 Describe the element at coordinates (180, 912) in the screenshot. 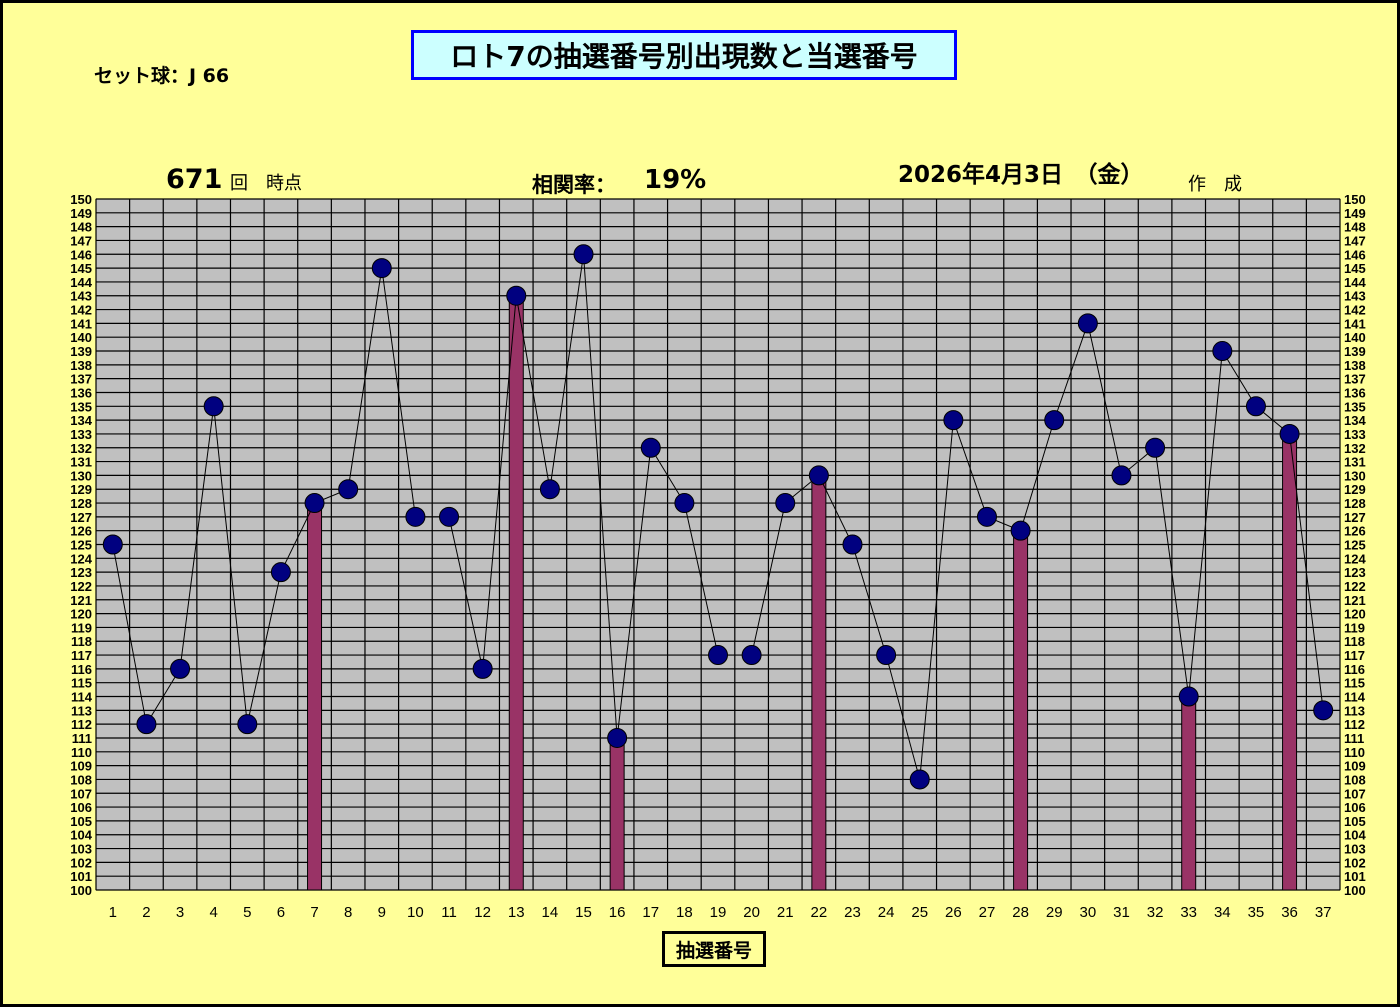

I see `x-tick-label: 3` at that location.